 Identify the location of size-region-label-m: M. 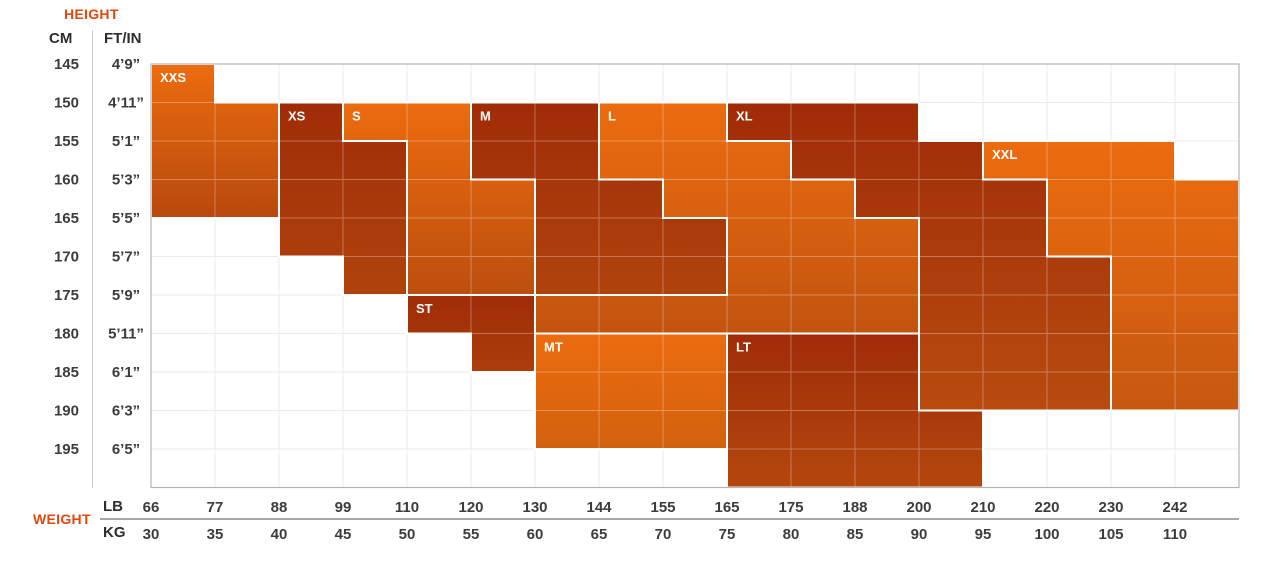
(485, 116).